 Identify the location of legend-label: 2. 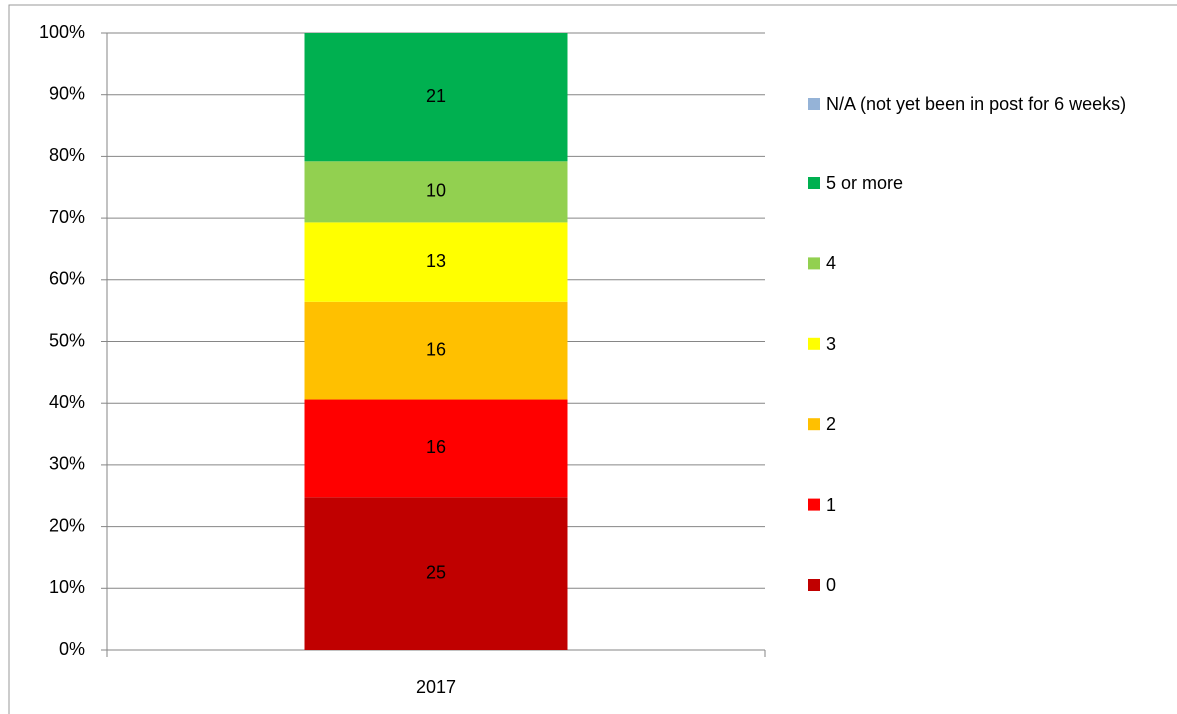
(831, 424).